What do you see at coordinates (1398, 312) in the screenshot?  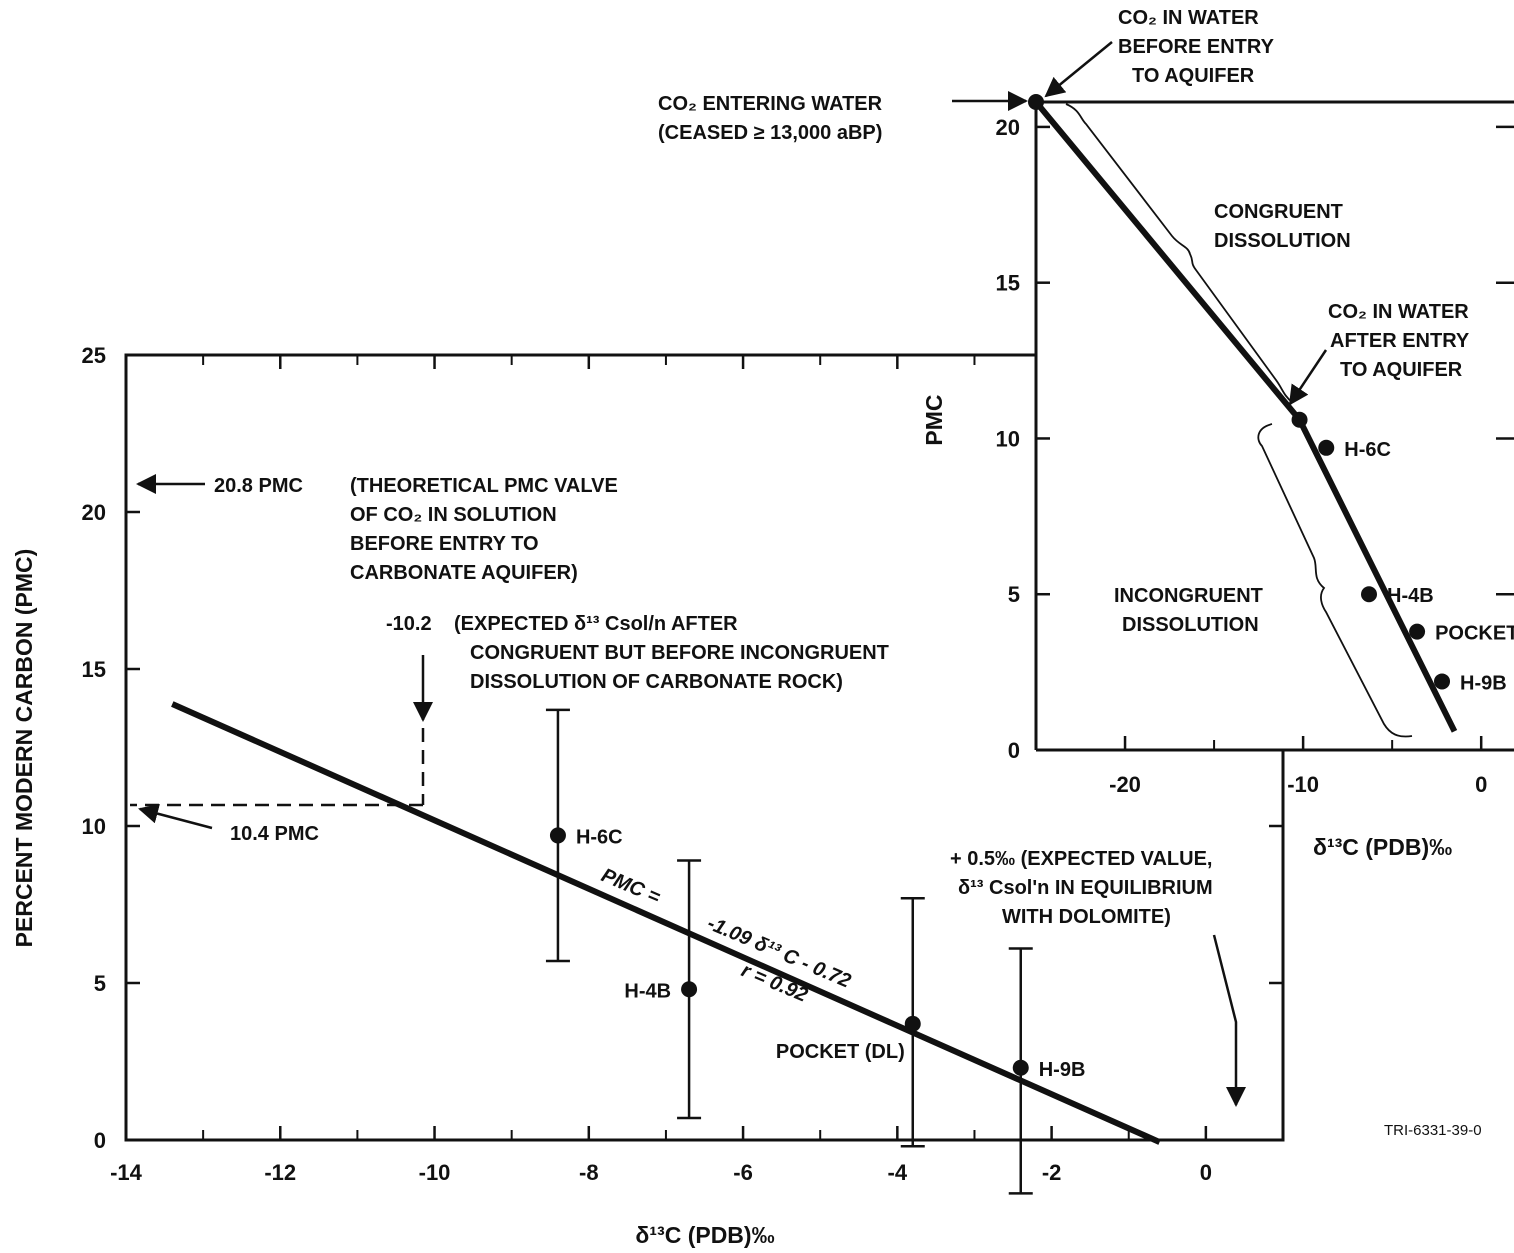 I see `co2-after-line-1: CO₂ IN WATER` at bounding box center [1398, 312].